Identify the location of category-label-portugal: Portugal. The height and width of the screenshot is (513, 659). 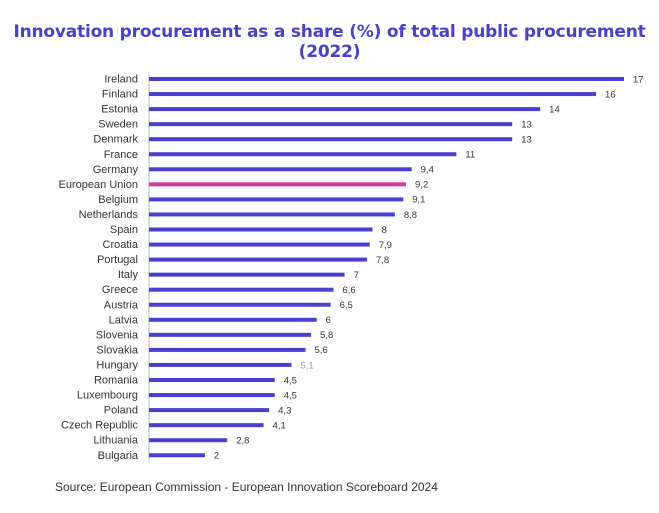
(117, 260).